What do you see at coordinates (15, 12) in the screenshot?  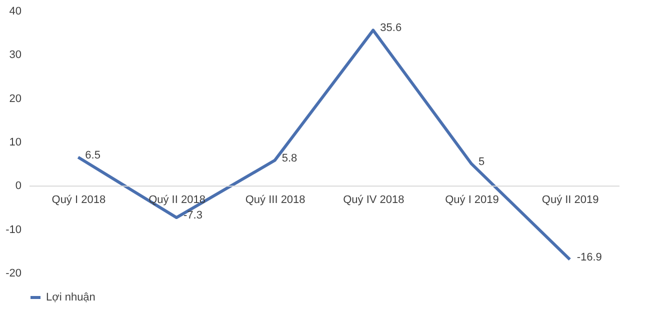 I see `y-tick-label: 40` at bounding box center [15, 12].